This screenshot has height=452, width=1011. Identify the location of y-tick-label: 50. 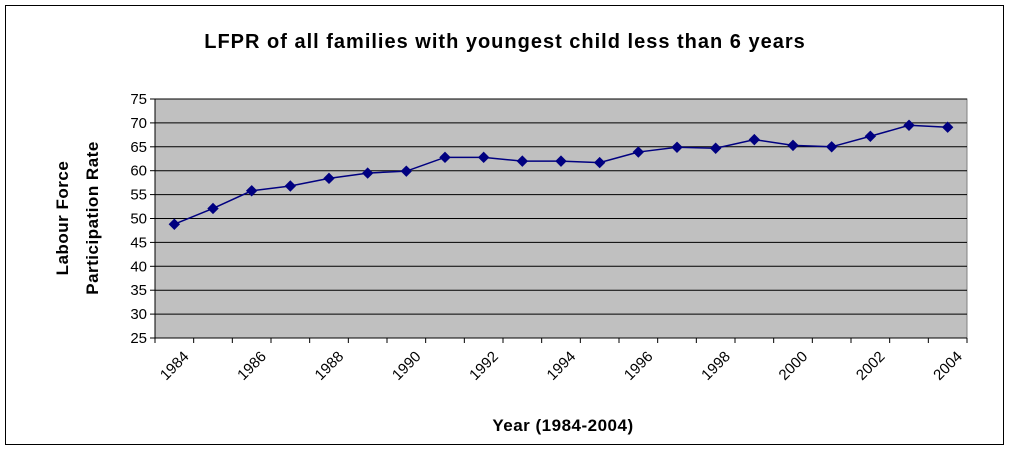
(138, 219).